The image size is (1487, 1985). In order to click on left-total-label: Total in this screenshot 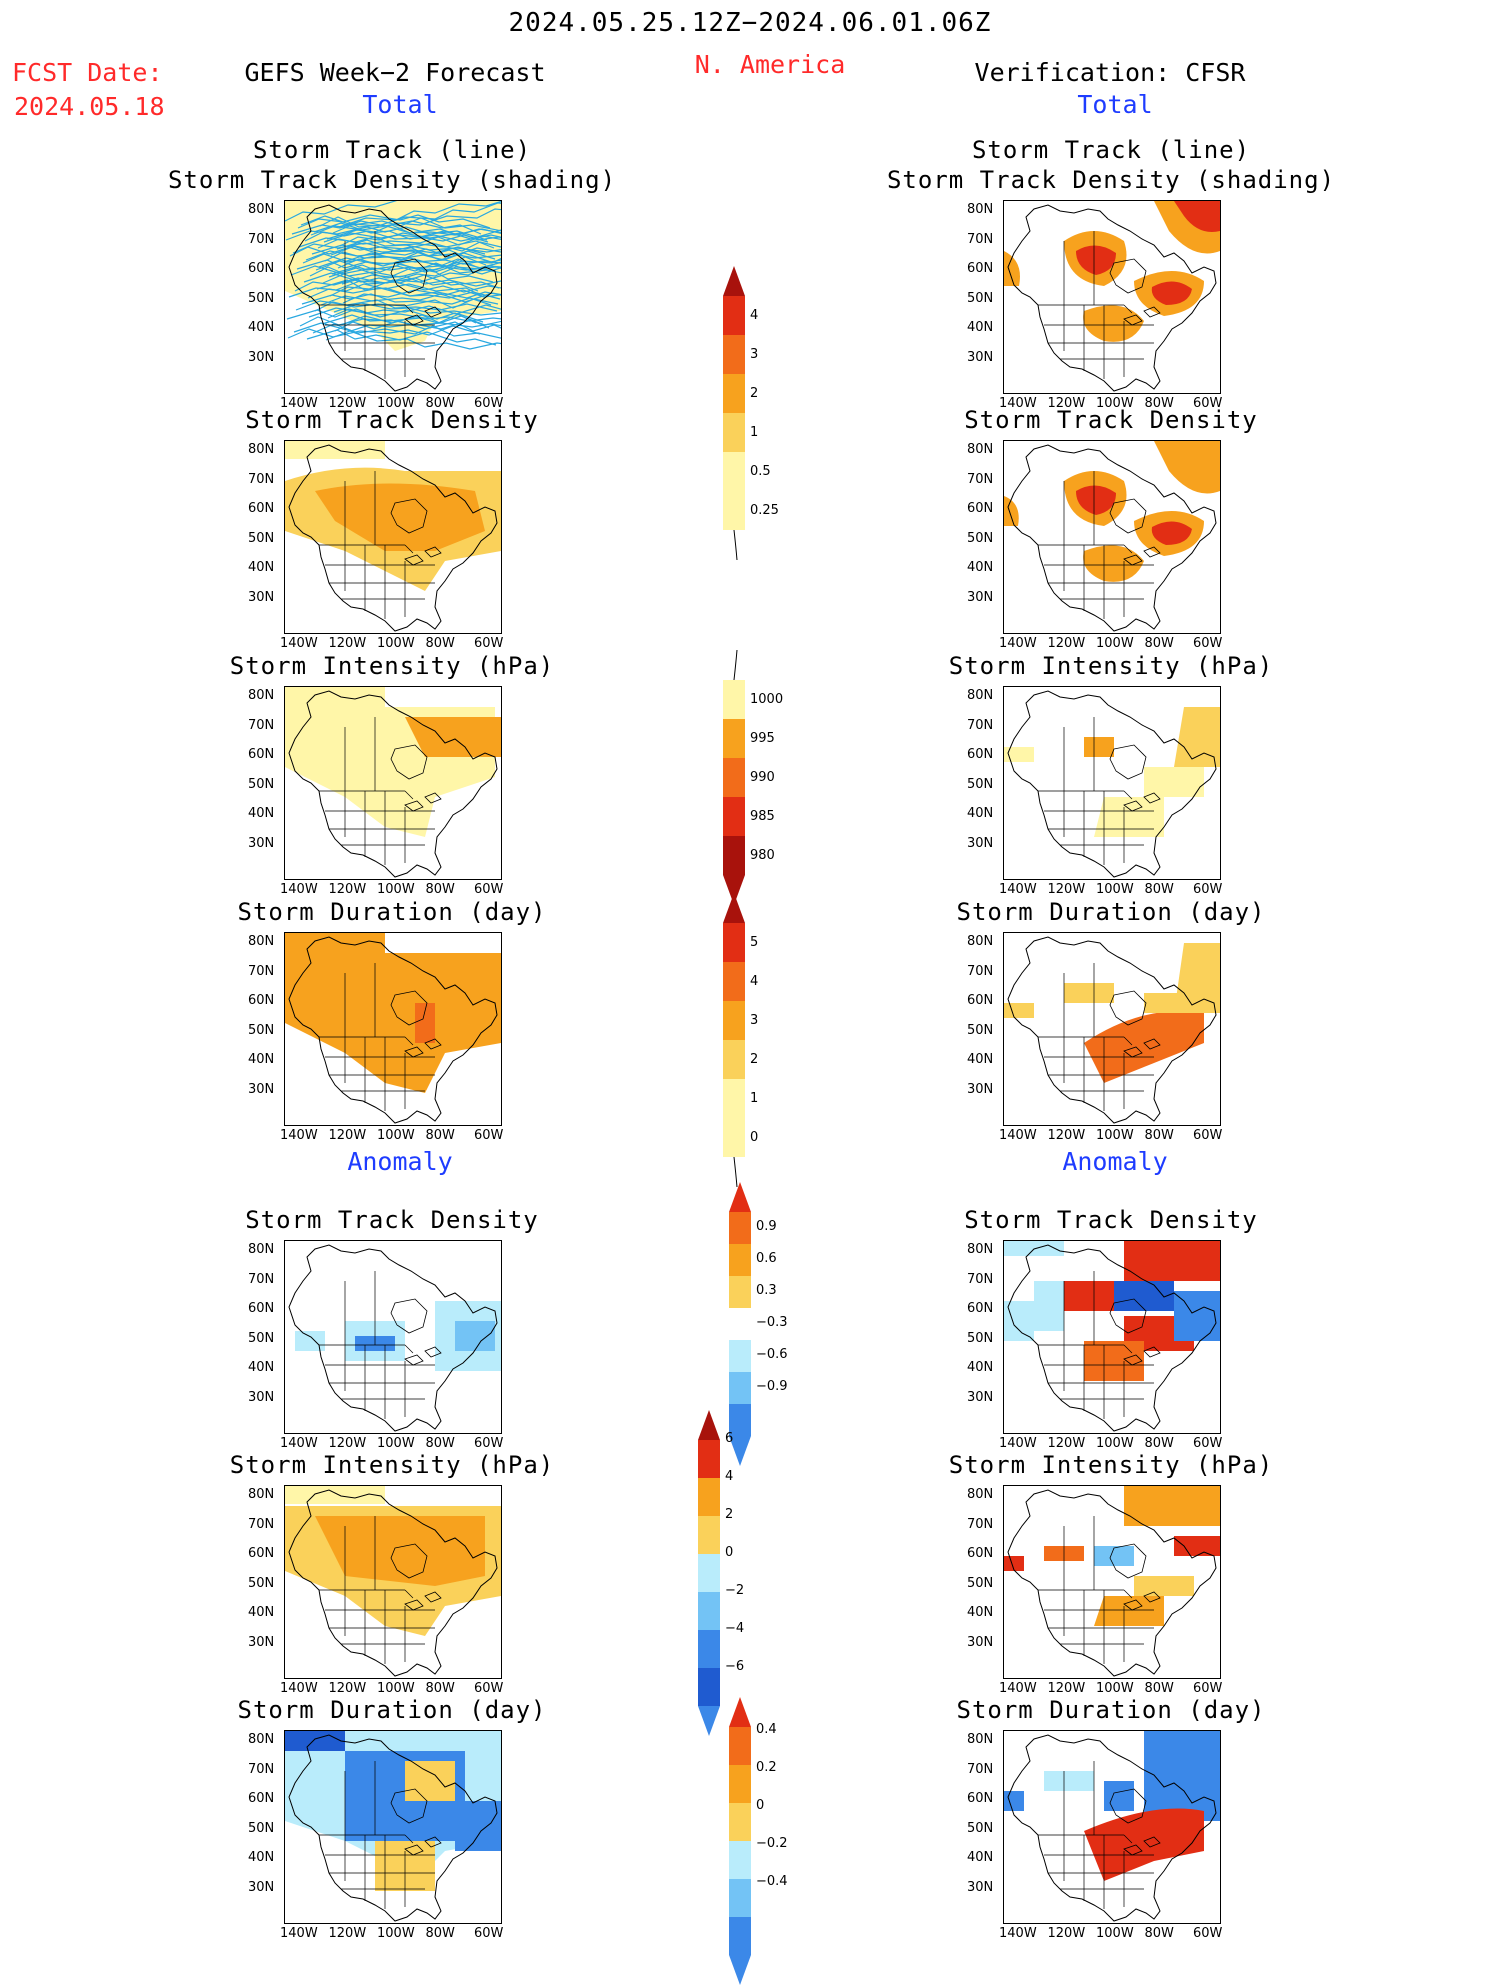, I will do `click(400, 104)`.